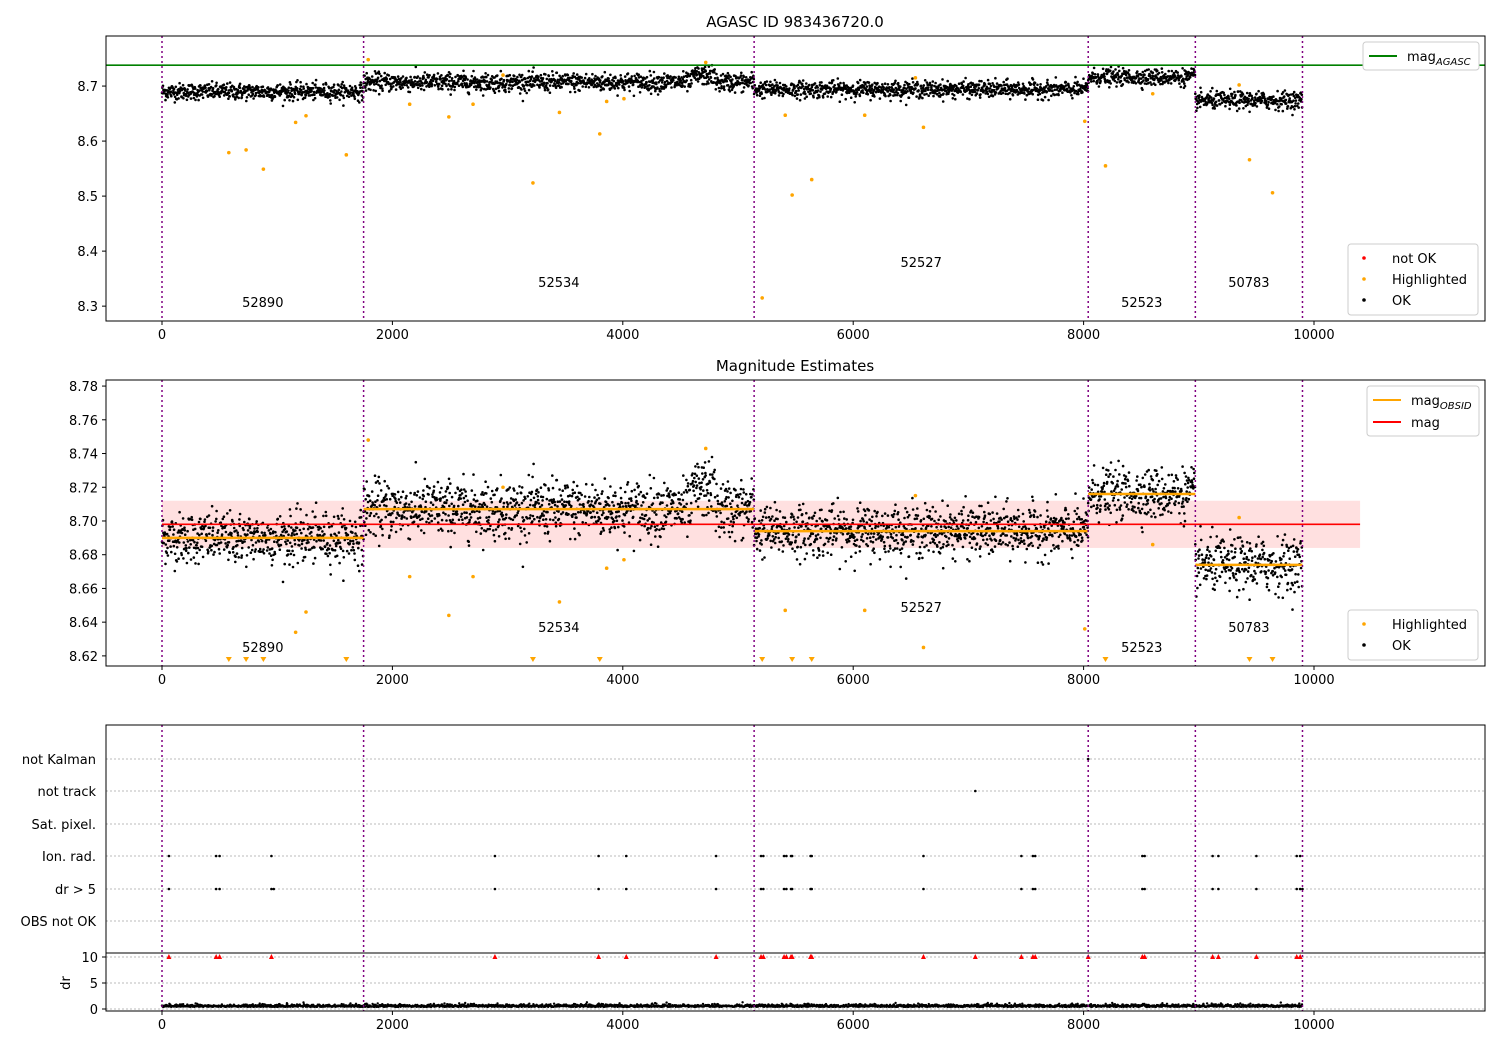 The image size is (1500, 1050). What do you see at coordinates (1364, 300) in the screenshot?
I see `legend-point-swatch` at bounding box center [1364, 300].